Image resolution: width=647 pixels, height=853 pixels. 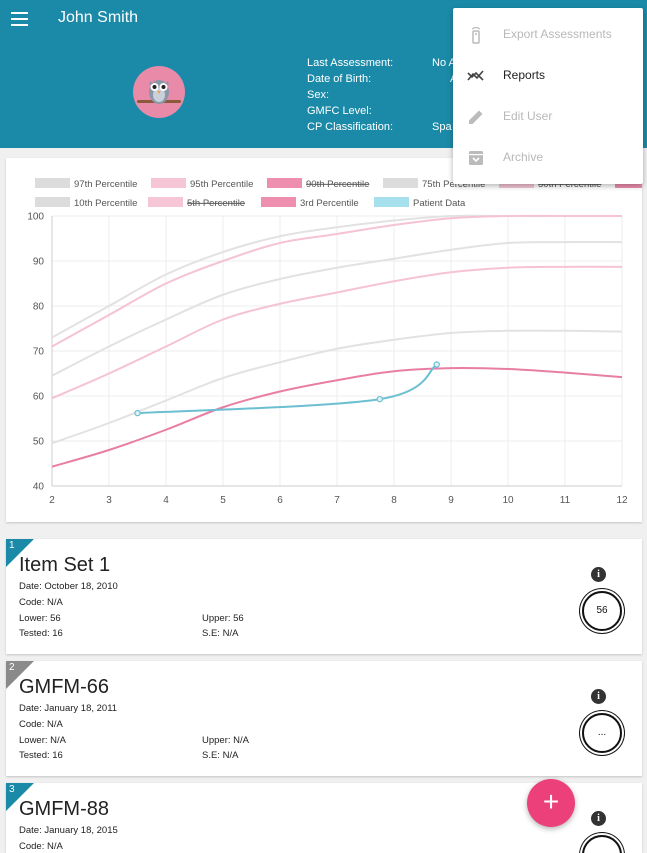 I want to click on y-tick-label: 80, so click(x=39, y=307).